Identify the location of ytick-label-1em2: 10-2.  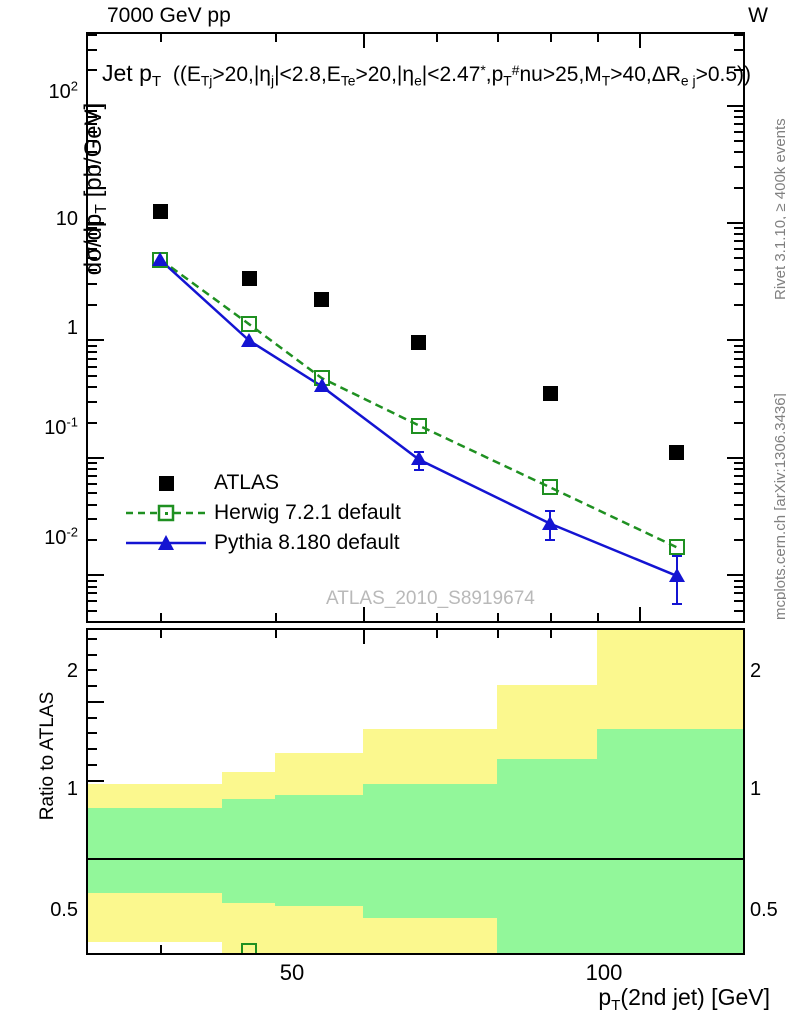
(61, 536).